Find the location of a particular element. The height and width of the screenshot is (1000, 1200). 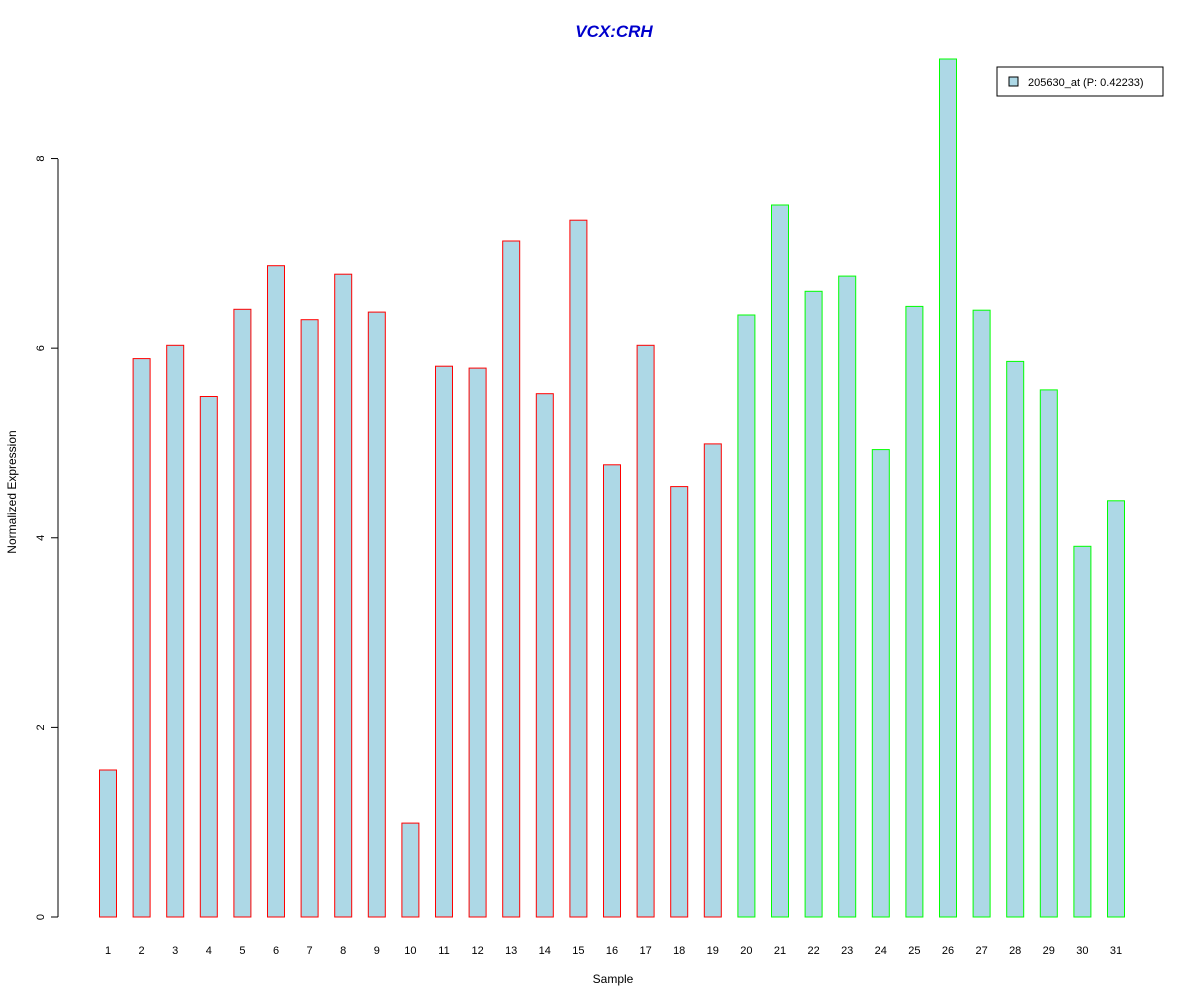

x-axis-label: Sample is located at coordinates (613, 979).